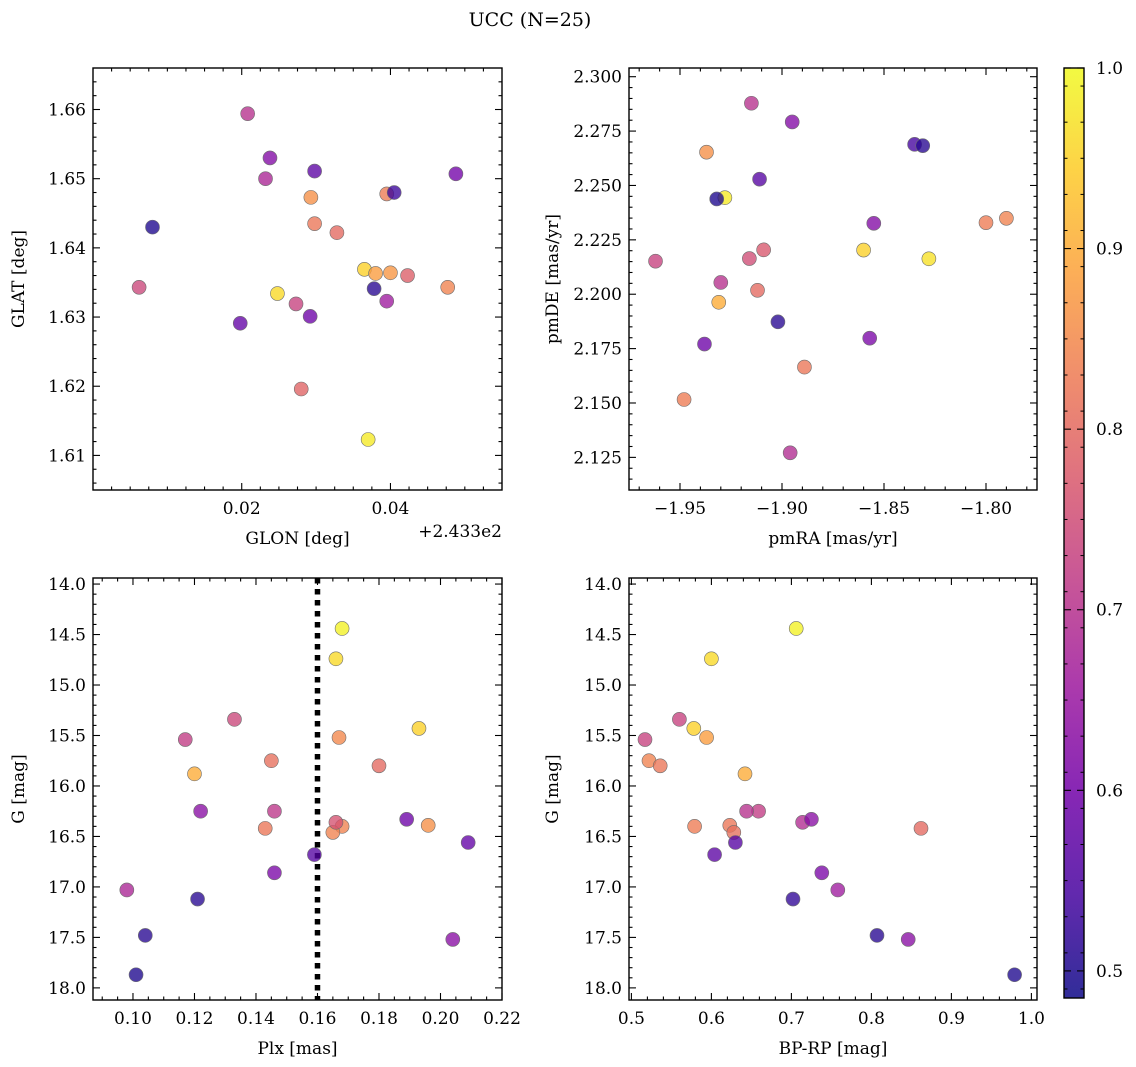 The image size is (1136, 1067). Describe the element at coordinates (67, 249) in the screenshot. I see `y-tick-label: 1.64` at that location.